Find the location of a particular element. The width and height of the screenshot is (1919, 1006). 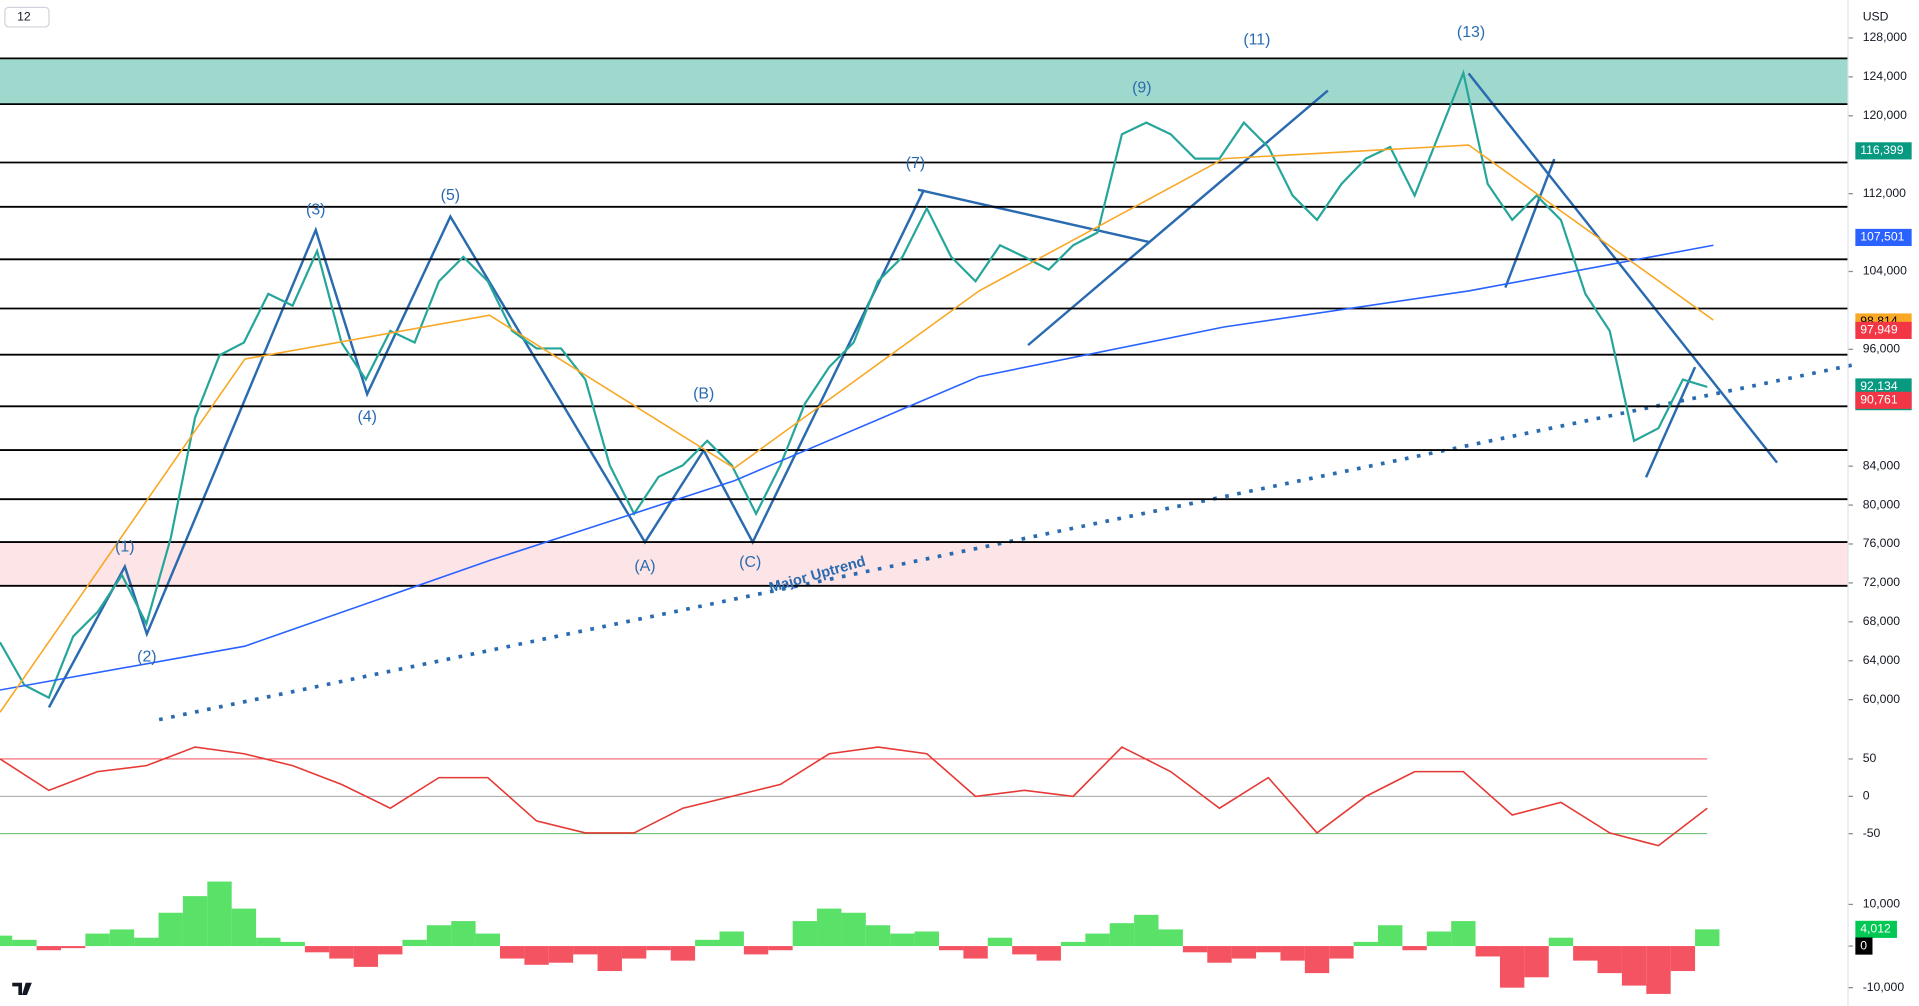

wave-label: (2) is located at coordinates (146, 656).